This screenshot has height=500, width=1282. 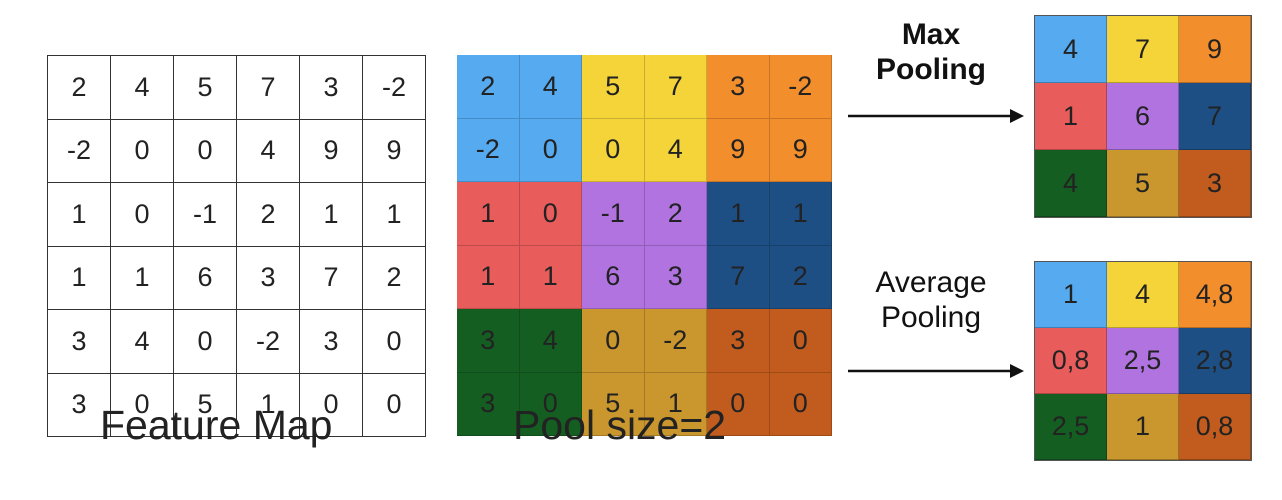 I want to click on max-pooling-cell: 5, so click(x=1143, y=183).